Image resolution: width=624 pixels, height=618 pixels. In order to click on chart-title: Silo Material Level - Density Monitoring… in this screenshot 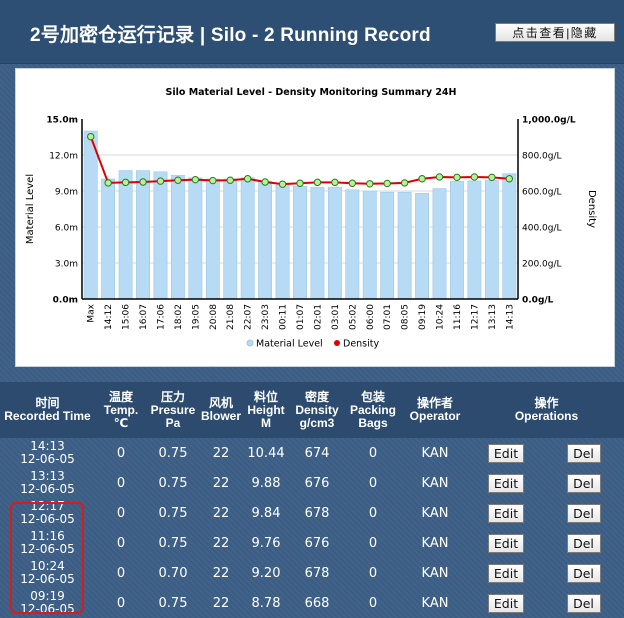, I will do `click(311, 92)`.